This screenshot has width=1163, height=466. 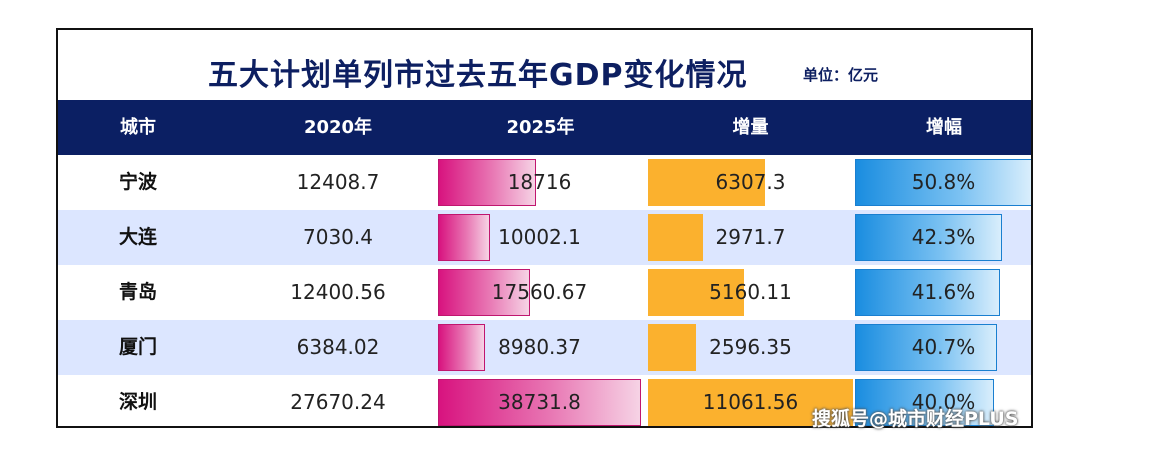 I want to click on increase-label: 6307.3, so click(x=750, y=182).